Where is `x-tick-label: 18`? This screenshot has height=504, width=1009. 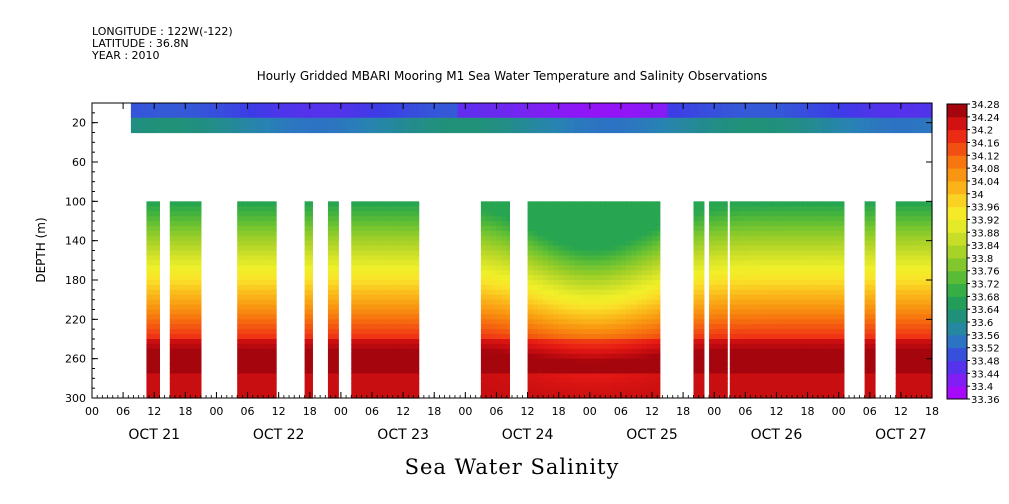 x-tick-label: 18 is located at coordinates (434, 411).